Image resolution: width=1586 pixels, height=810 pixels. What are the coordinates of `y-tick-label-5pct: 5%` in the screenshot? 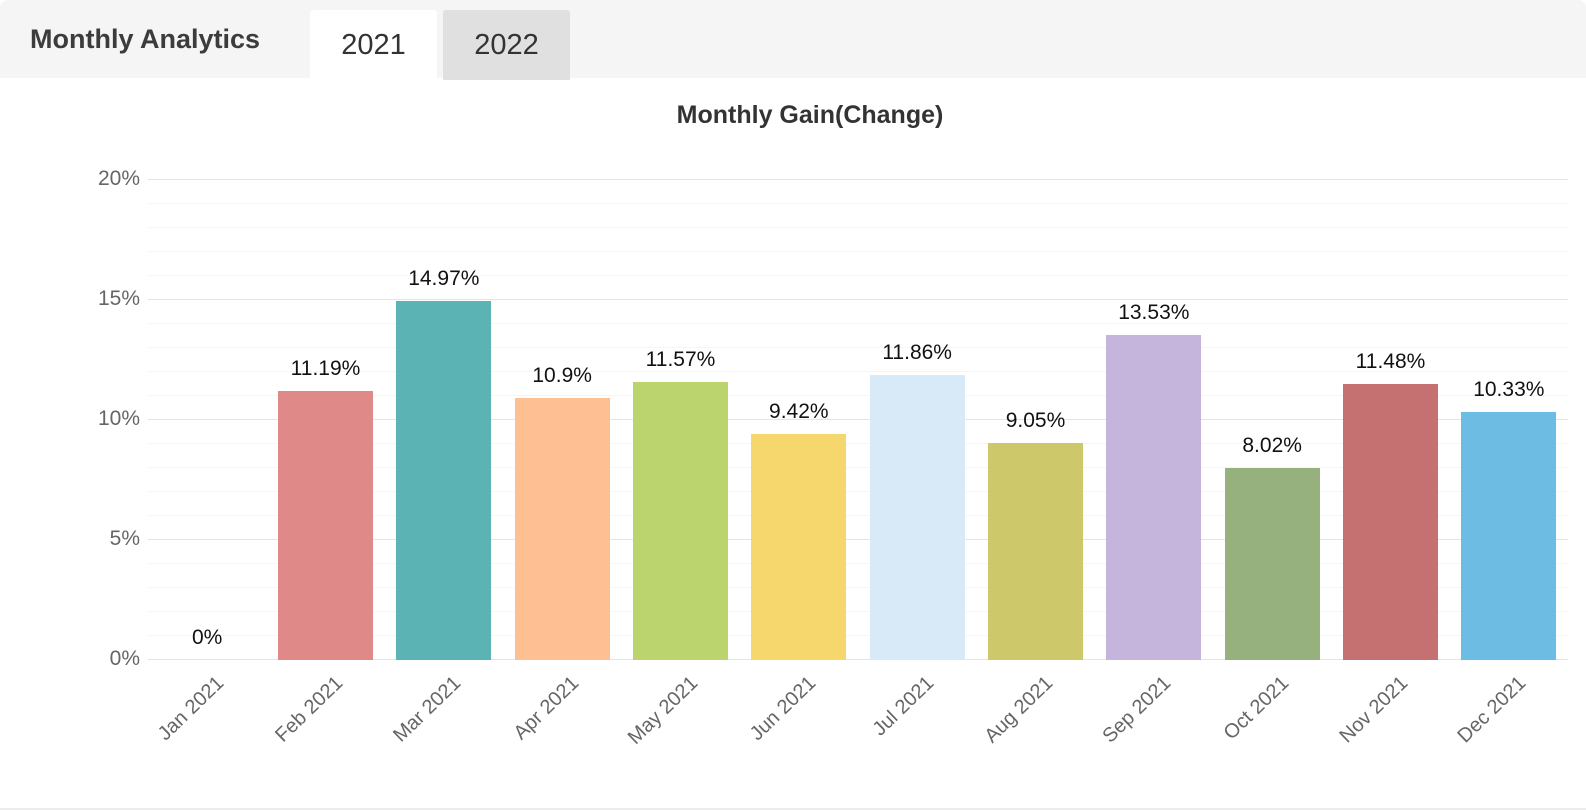 It's located at (124, 538).